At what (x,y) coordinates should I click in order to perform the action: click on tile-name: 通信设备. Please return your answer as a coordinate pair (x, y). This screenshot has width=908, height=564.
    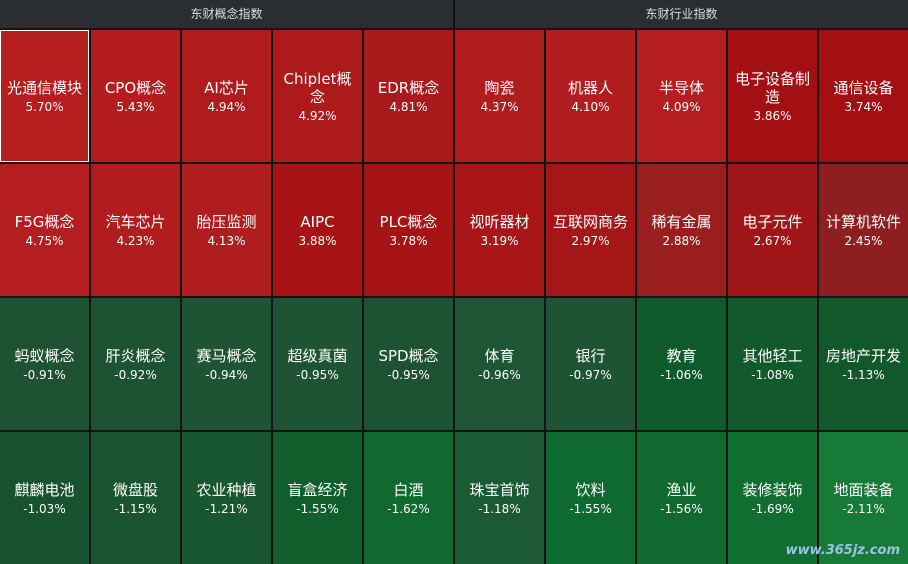
    Looking at the image, I should click on (863, 87).